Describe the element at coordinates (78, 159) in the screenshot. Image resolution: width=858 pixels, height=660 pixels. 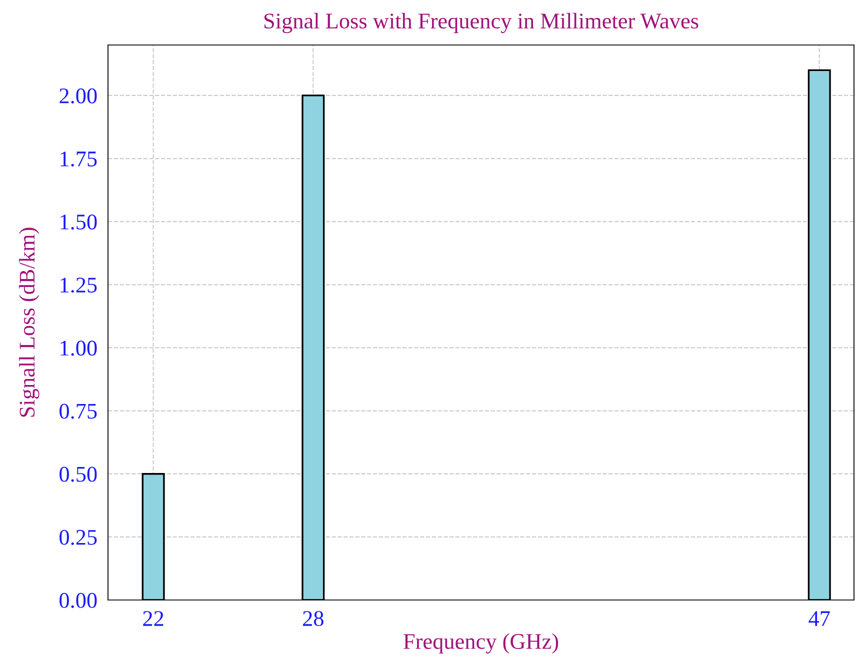
I see `y-tick-label: 1.75` at that location.